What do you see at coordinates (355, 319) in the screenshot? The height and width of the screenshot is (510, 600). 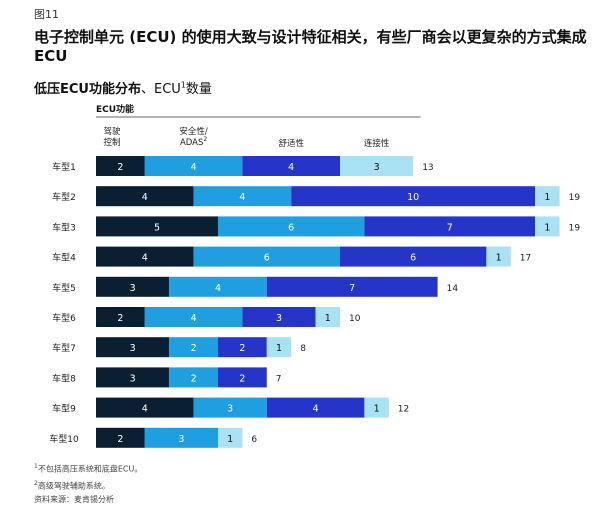 I see `total-label: 10` at bounding box center [355, 319].